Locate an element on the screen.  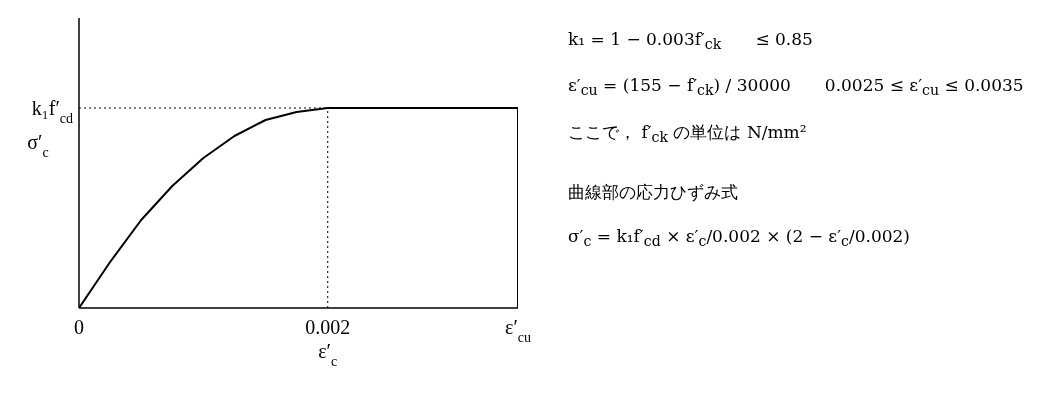
x-axis-title: ε′$_{c}$ is located at coordinates (328, 354).